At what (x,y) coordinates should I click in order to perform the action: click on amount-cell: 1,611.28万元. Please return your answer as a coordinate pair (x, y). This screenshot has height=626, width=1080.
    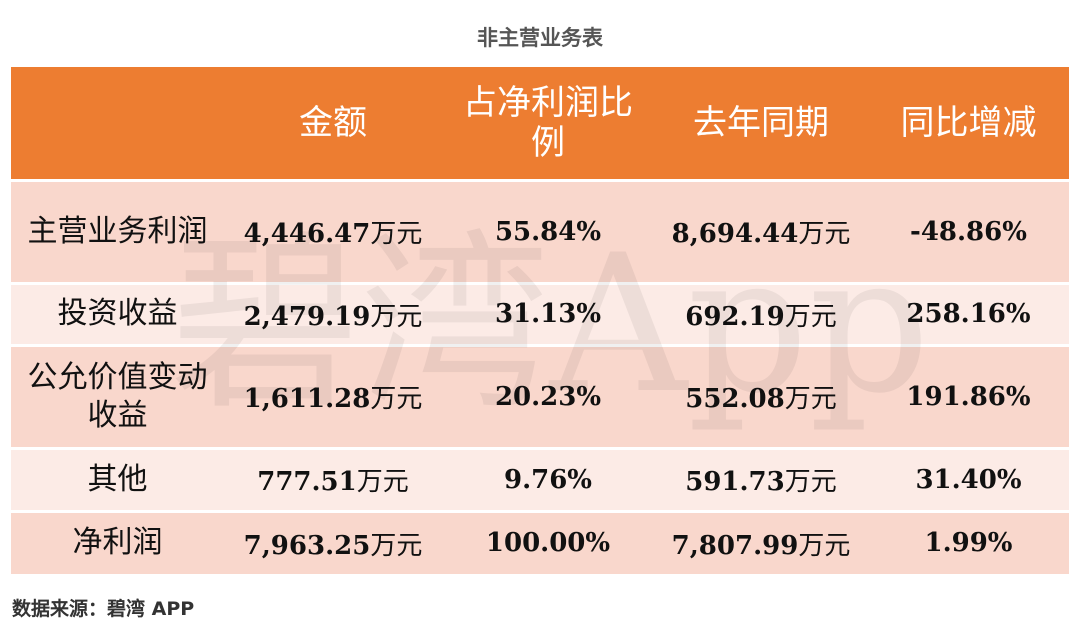
    Looking at the image, I should click on (333, 396).